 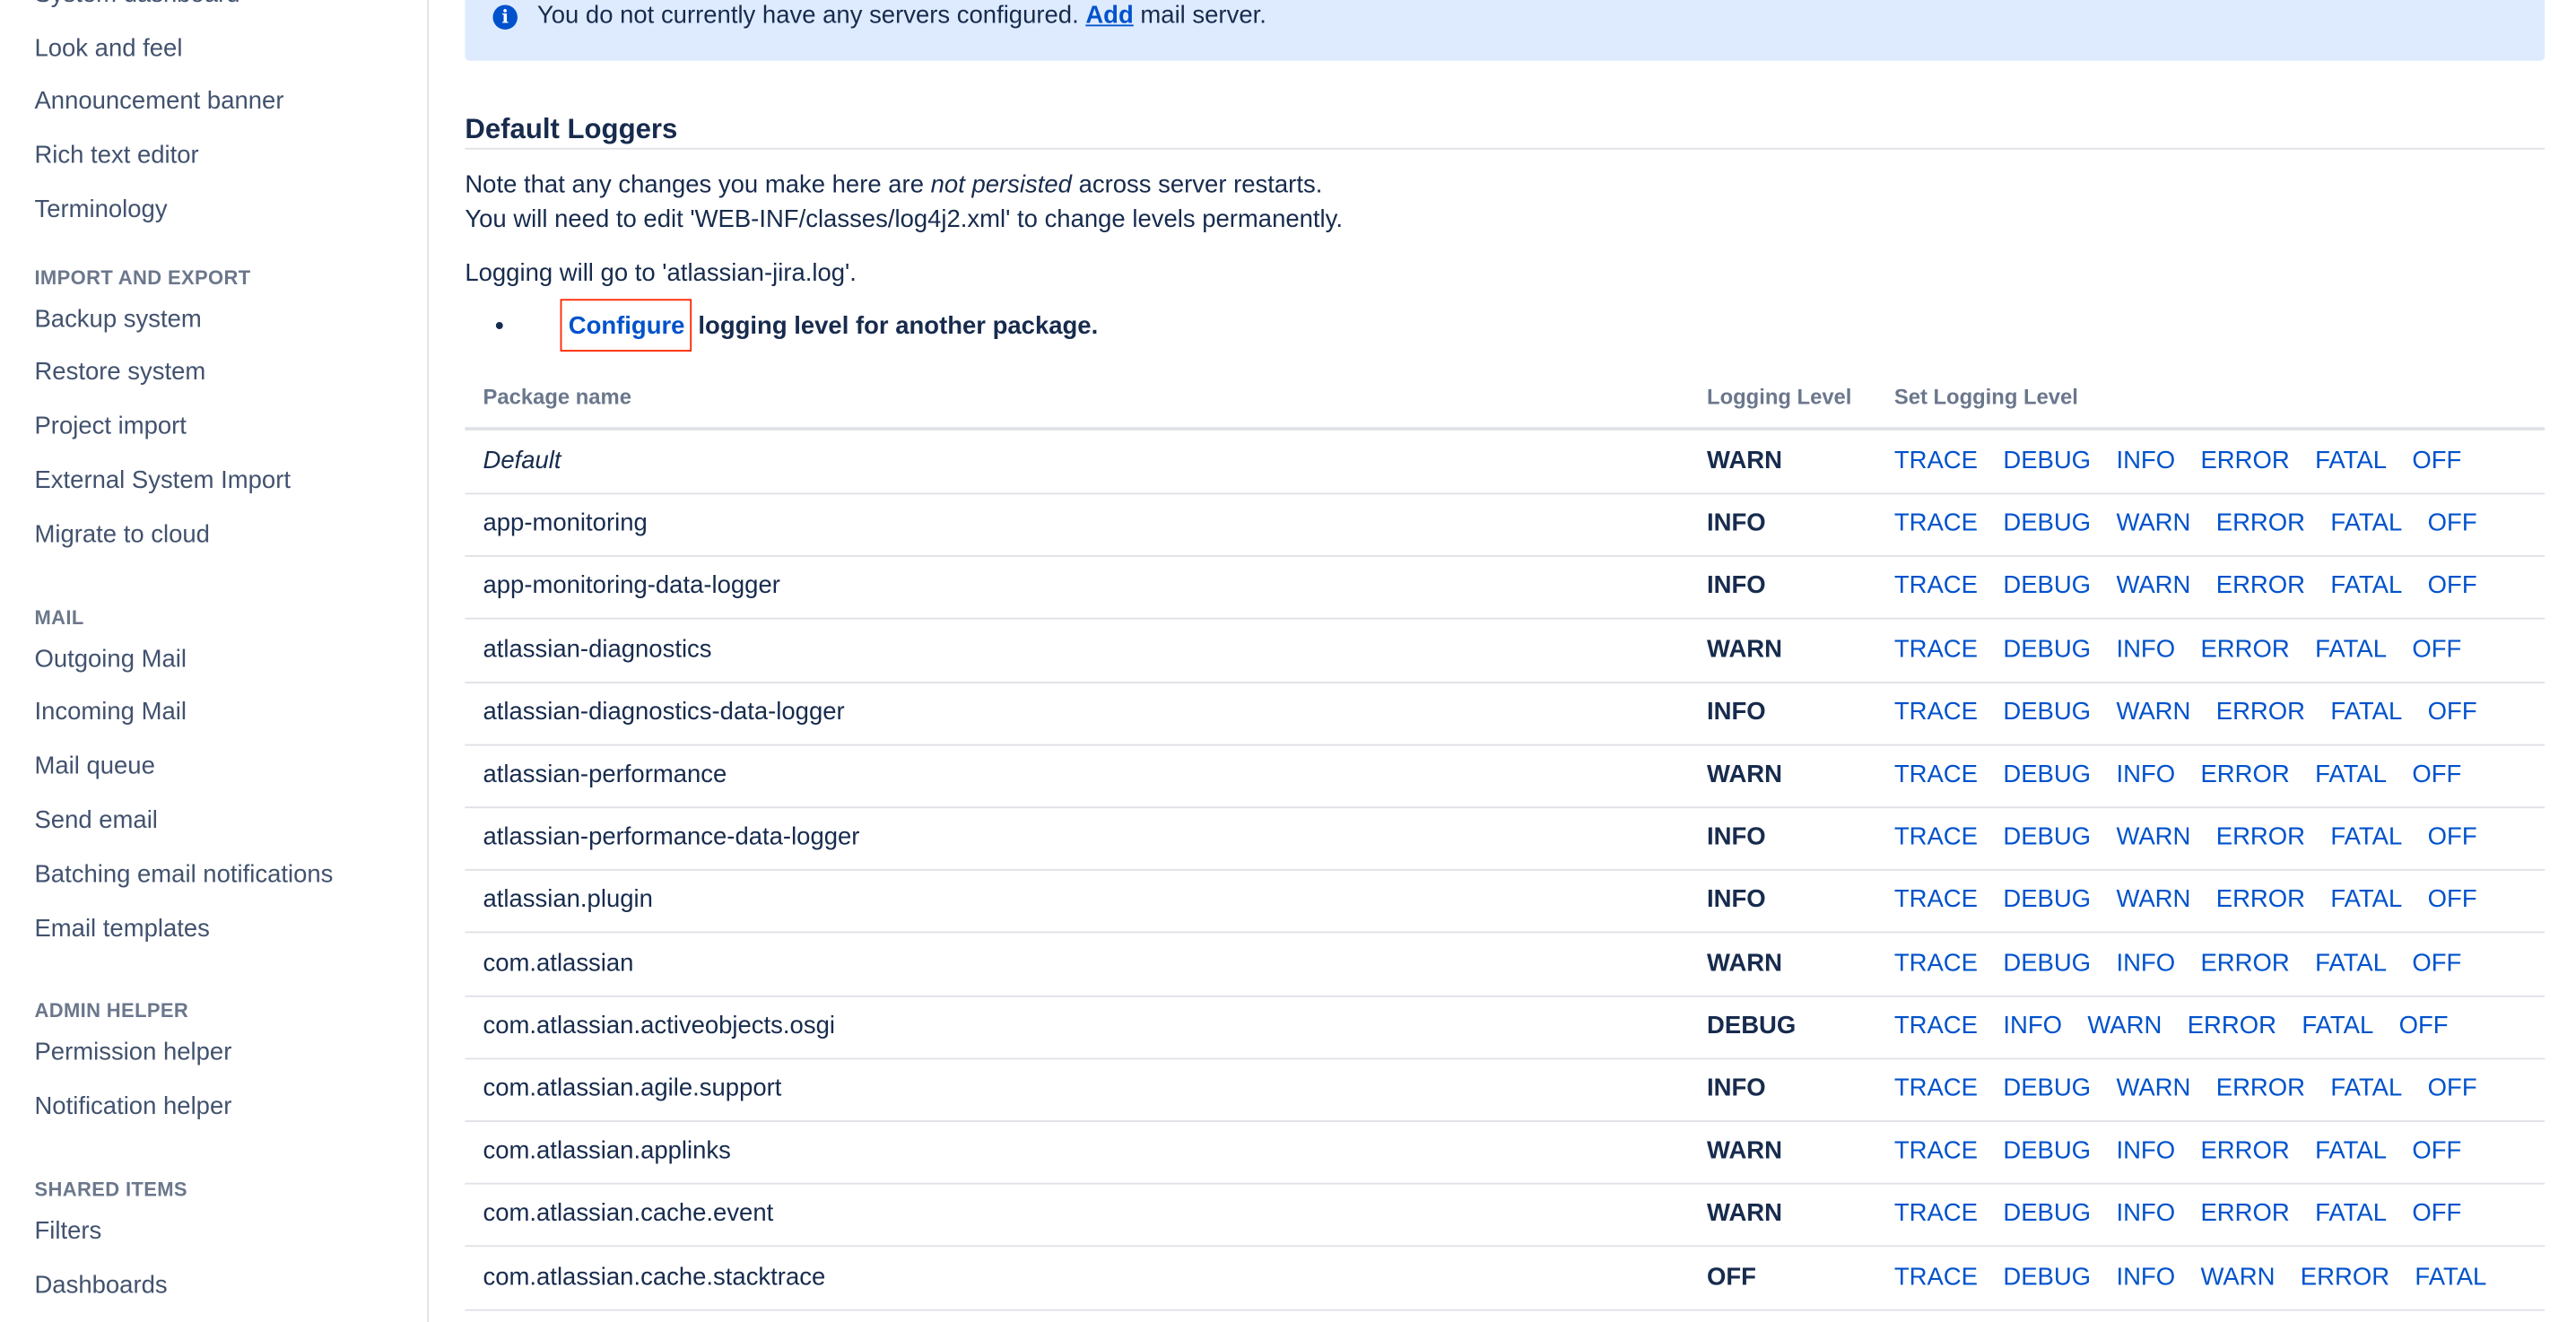 I want to click on sidebar-item: Incoming Mail, so click(x=110, y=712).